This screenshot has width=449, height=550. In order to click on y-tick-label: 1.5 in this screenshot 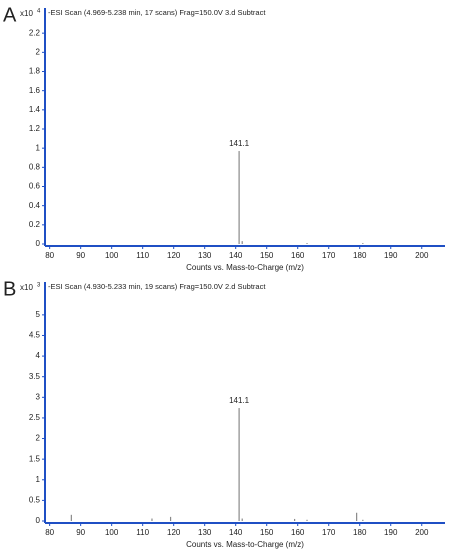, I will do `click(35, 458)`.